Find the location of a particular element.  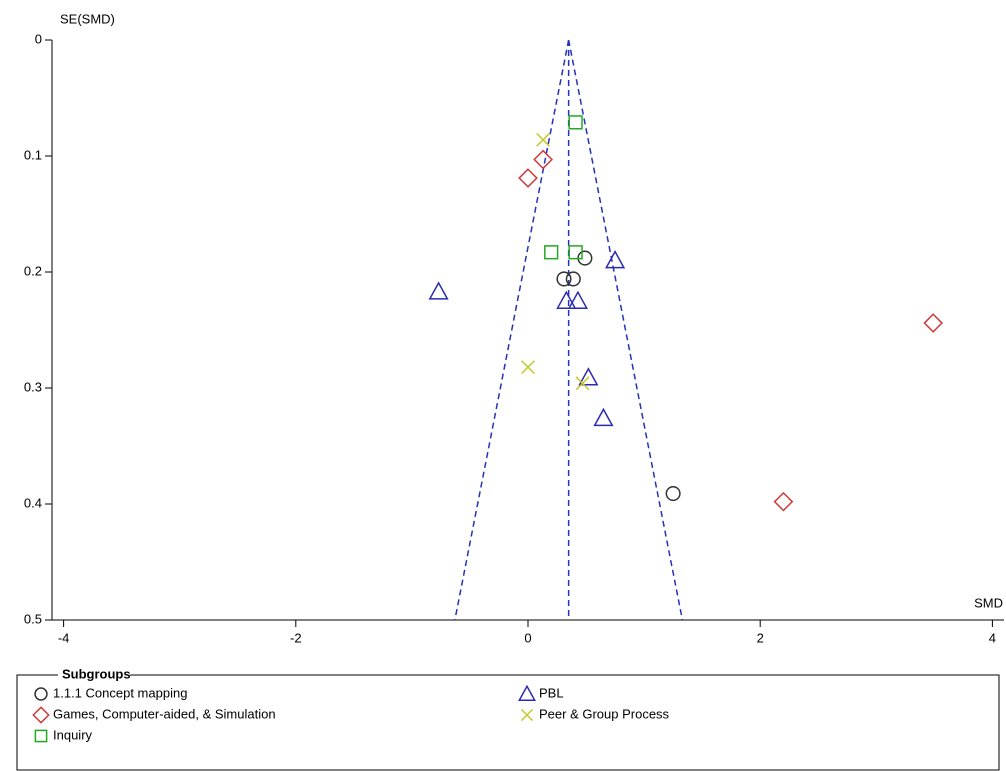

legend-label: 1.1.1 Concept mapping is located at coordinates (120, 692).